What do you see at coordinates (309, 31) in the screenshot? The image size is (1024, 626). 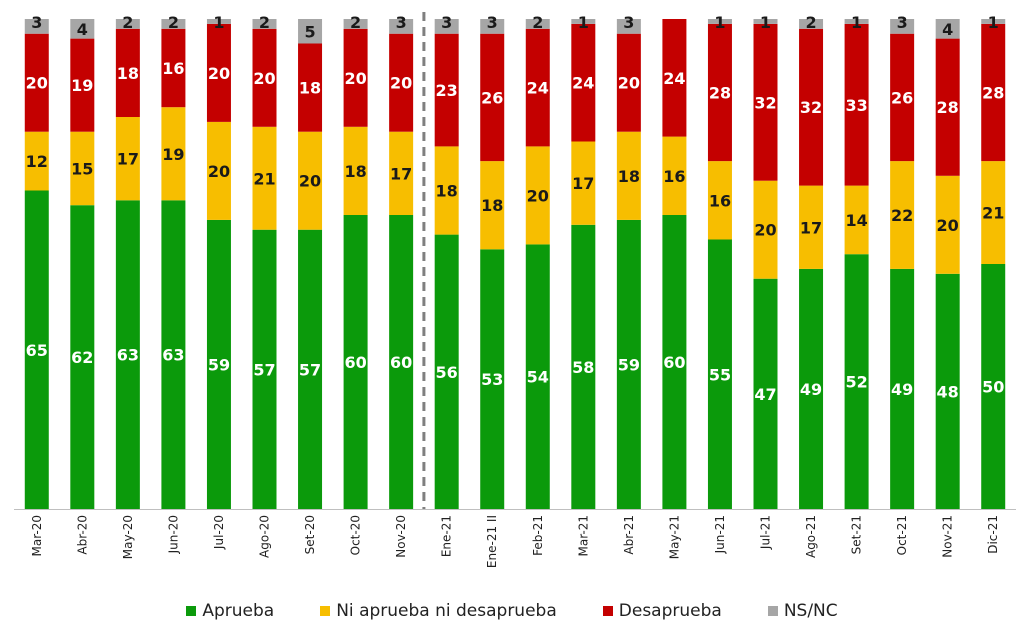 I see `data-label: 5` at bounding box center [309, 31].